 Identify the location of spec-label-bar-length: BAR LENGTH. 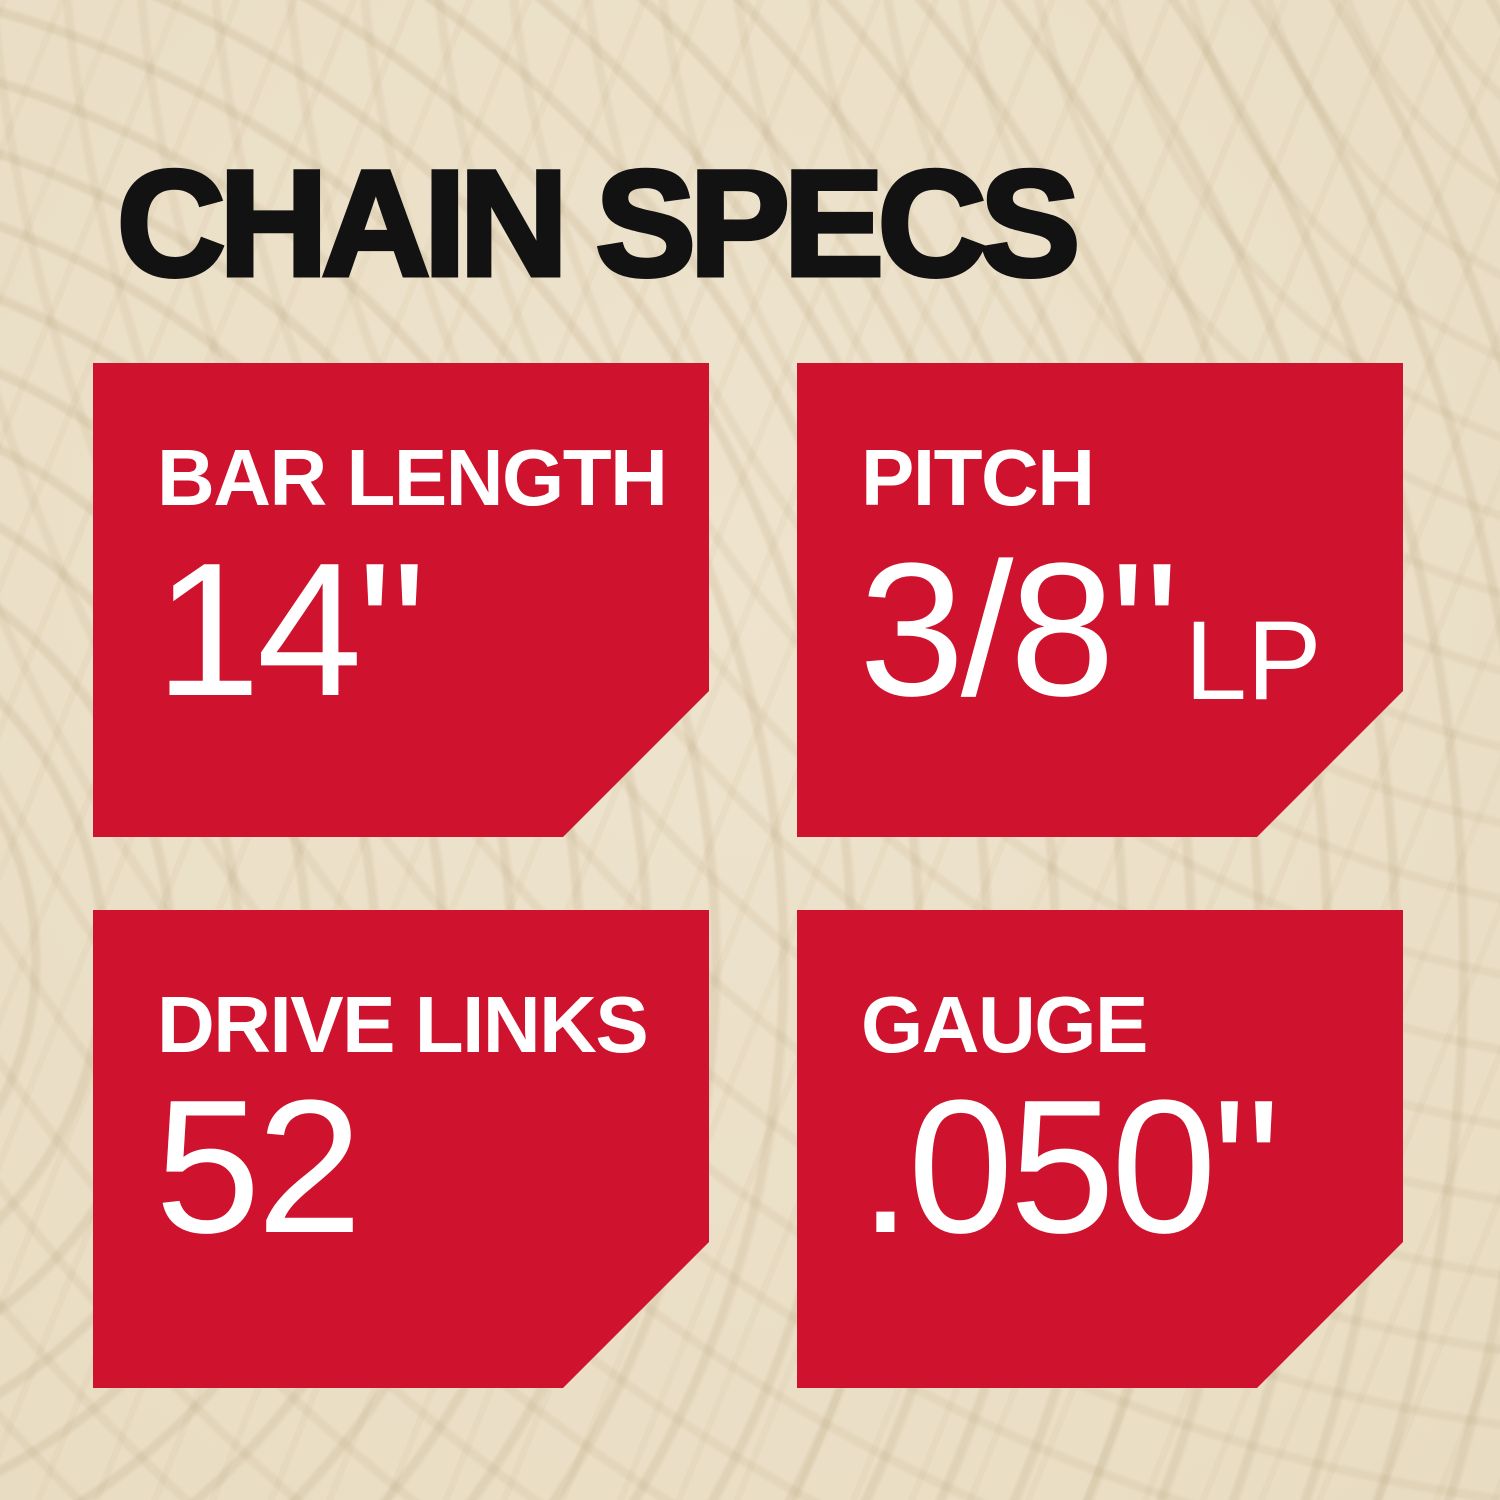
(412, 477).